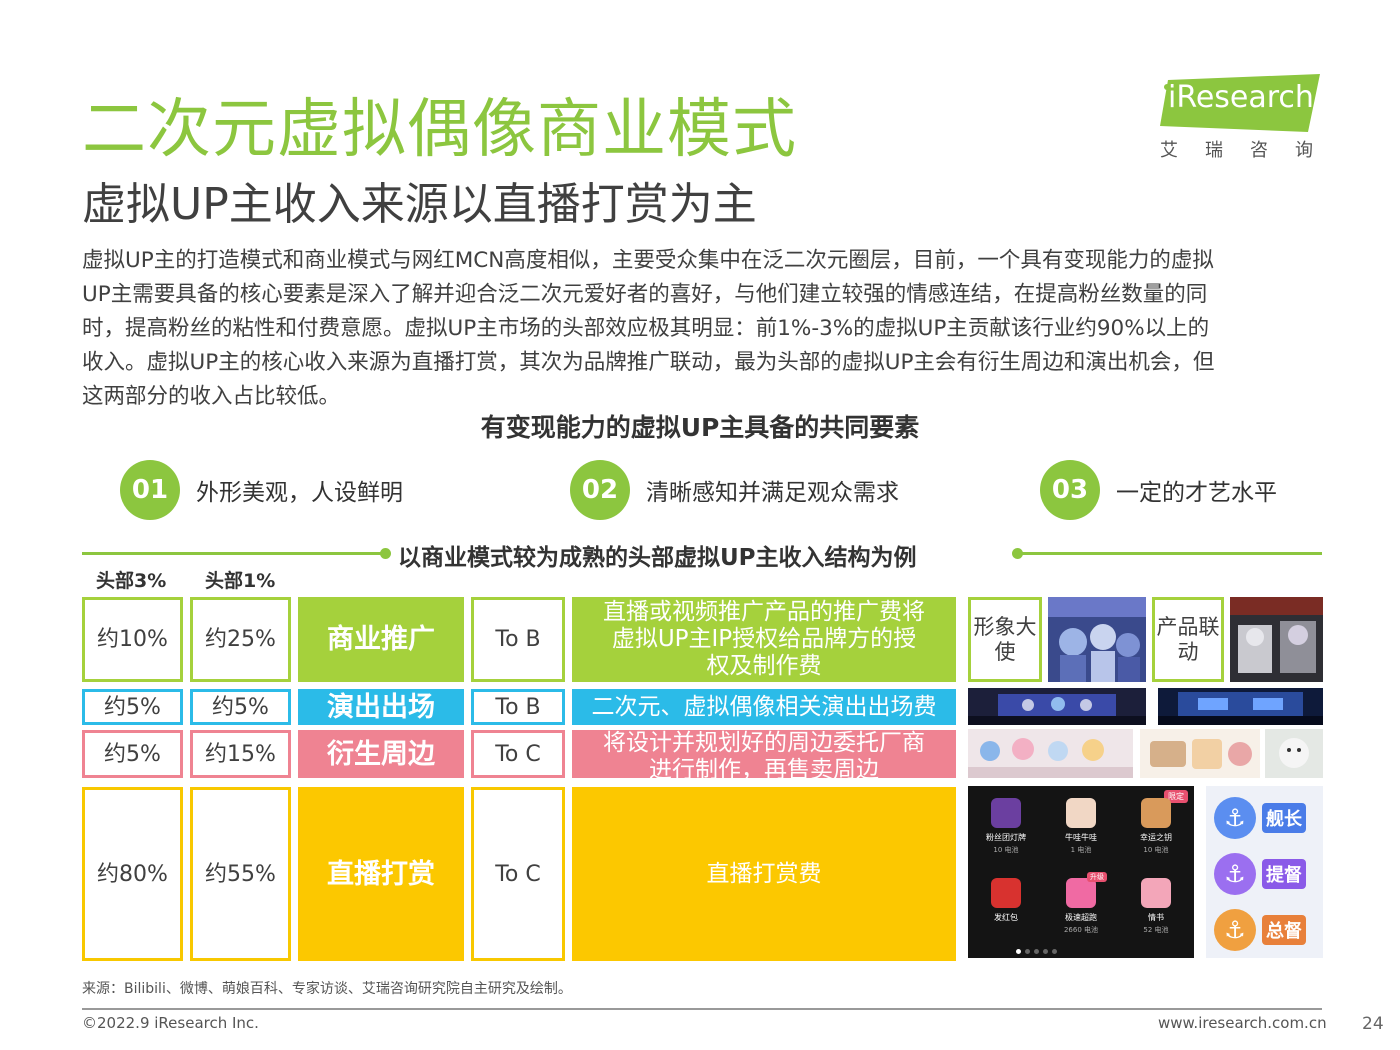 This screenshot has height=1050, width=1400. Describe the element at coordinates (600, 490) in the screenshot. I see `factor-number: 02` at that location.